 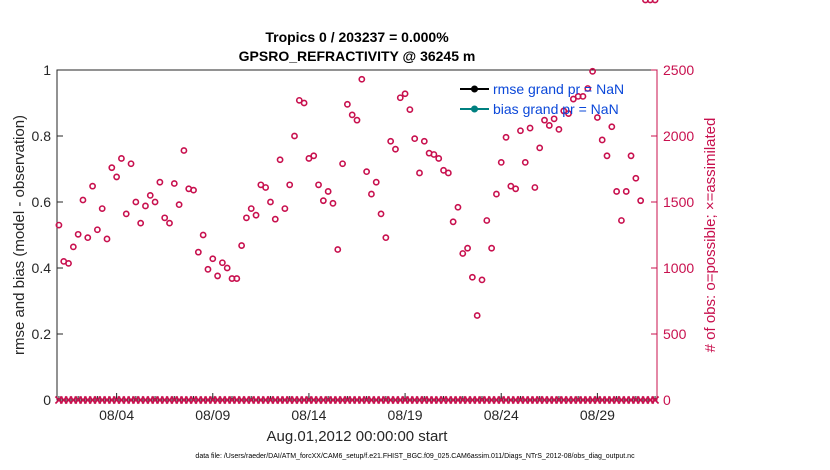 What do you see at coordinates (710, 235) in the screenshot?
I see `right-y-axis-label: # of obs: o=possible; ×=assimilated` at bounding box center [710, 235].